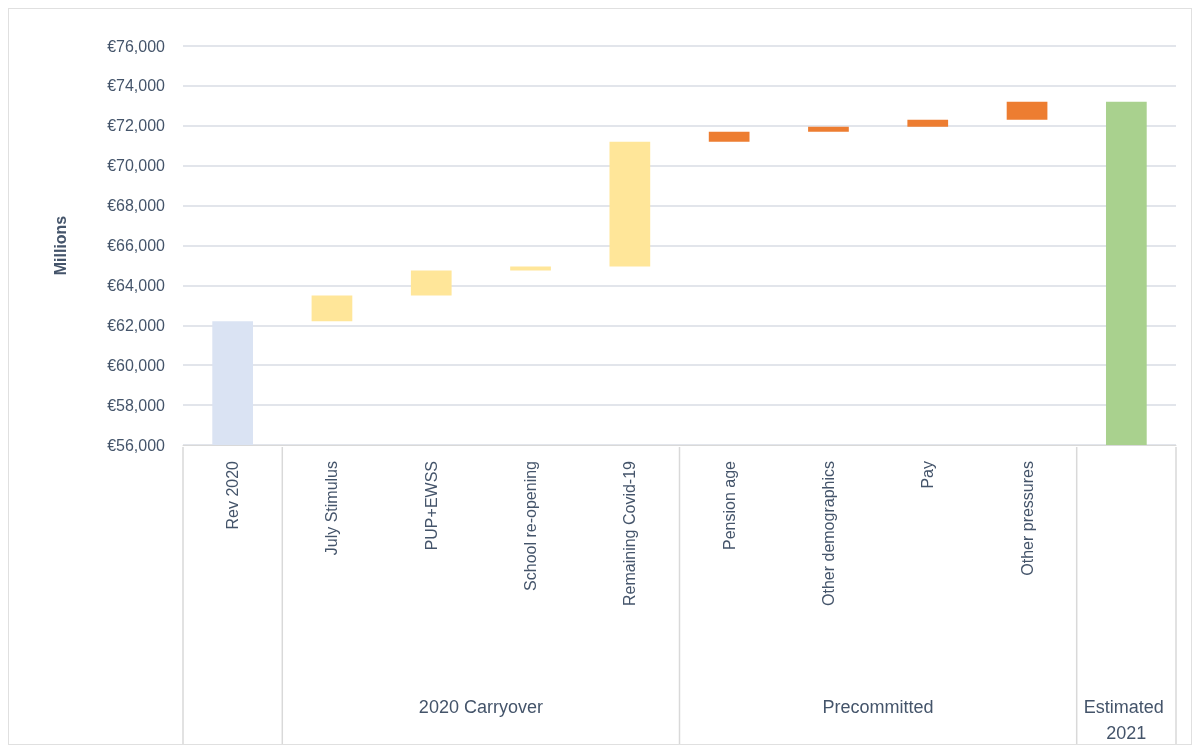 This screenshot has height=745, width=1200. What do you see at coordinates (828, 533) in the screenshot?
I see `x-tick-label: Other demographics` at bounding box center [828, 533].